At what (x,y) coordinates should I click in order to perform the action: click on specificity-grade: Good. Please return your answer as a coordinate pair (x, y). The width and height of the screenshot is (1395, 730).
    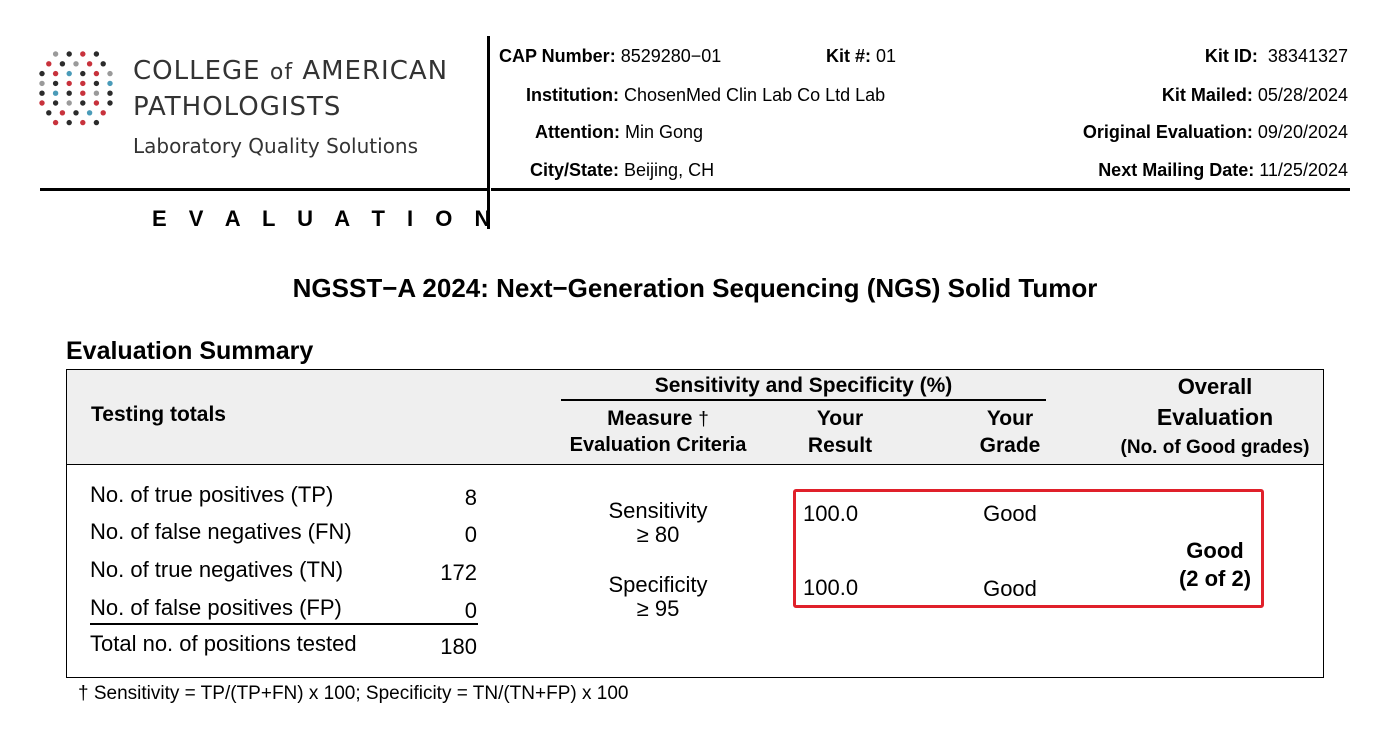
    Looking at the image, I should click on (1010, 588).